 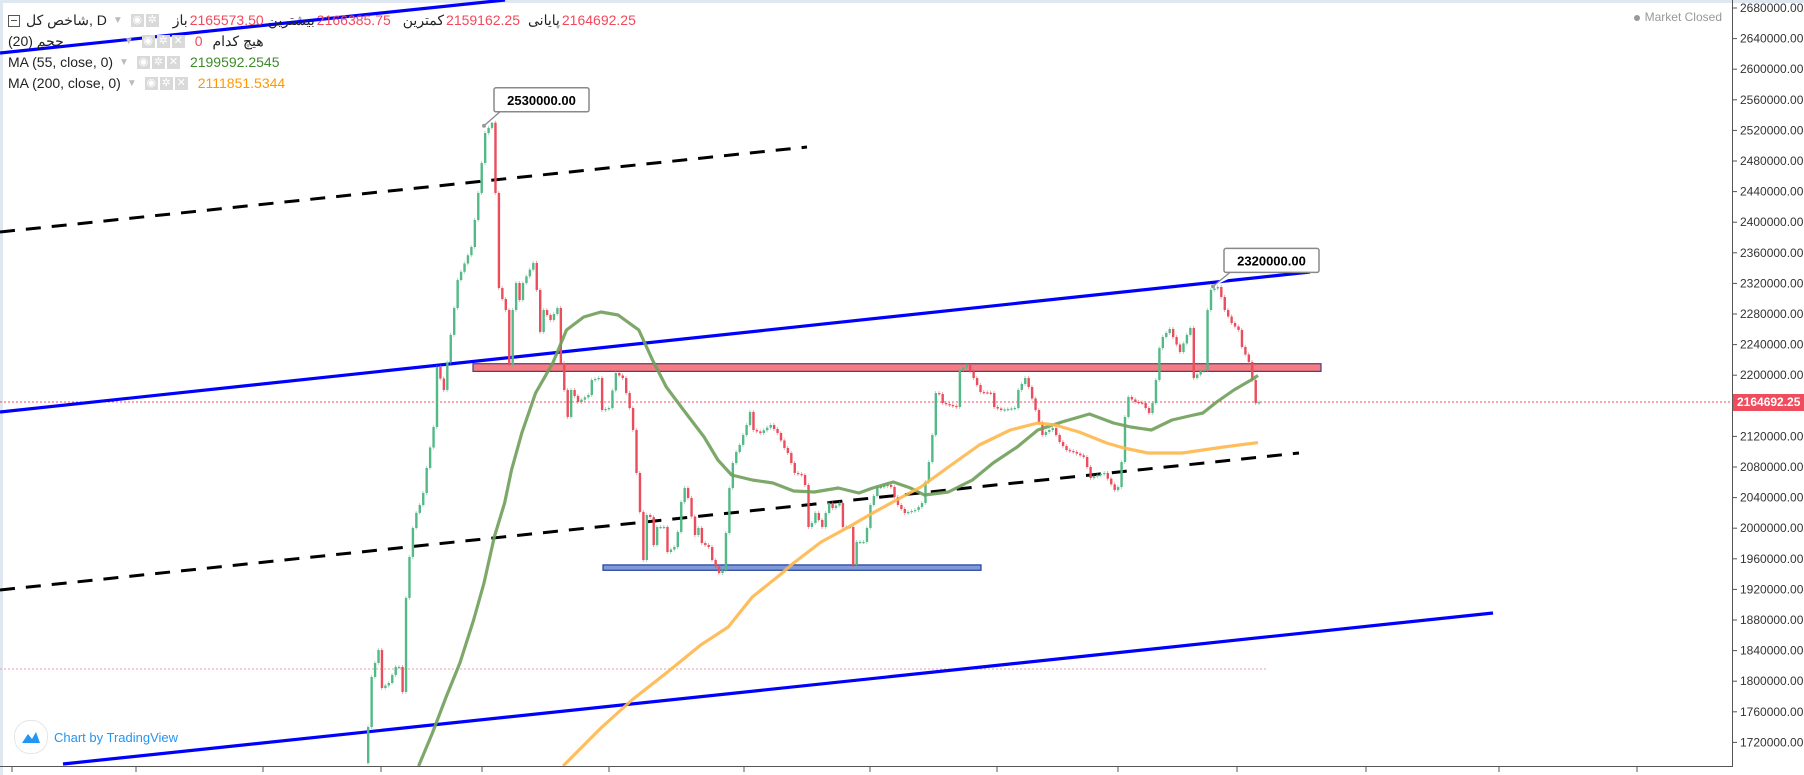 What do you see at coordinates (866, 769) in the screenshot?
I see `time-axis` at bounding box center [866, 769].